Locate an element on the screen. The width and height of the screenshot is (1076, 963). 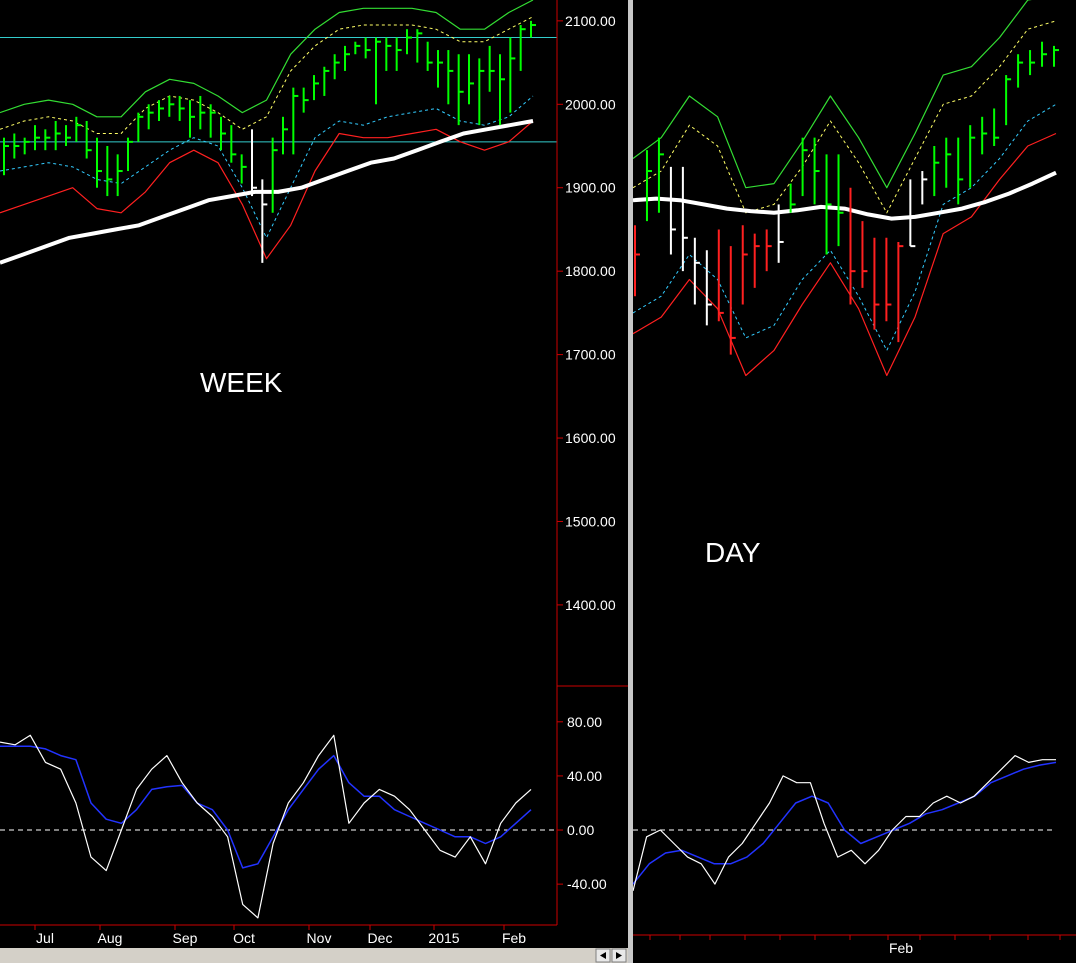
week-oscillator-fast-line is located at coordinates (266, 826).